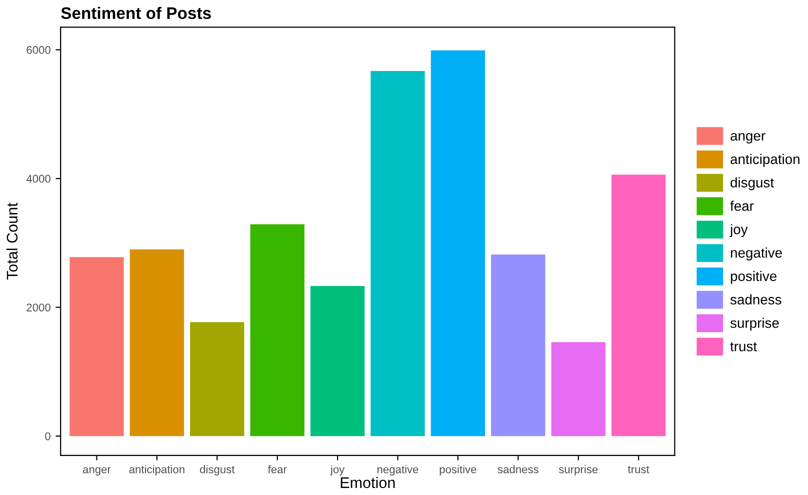  What do you see at coordinates (756, 299) in the screenshot?
I see `legend-label: sadness` at bounding box center [756, 299].